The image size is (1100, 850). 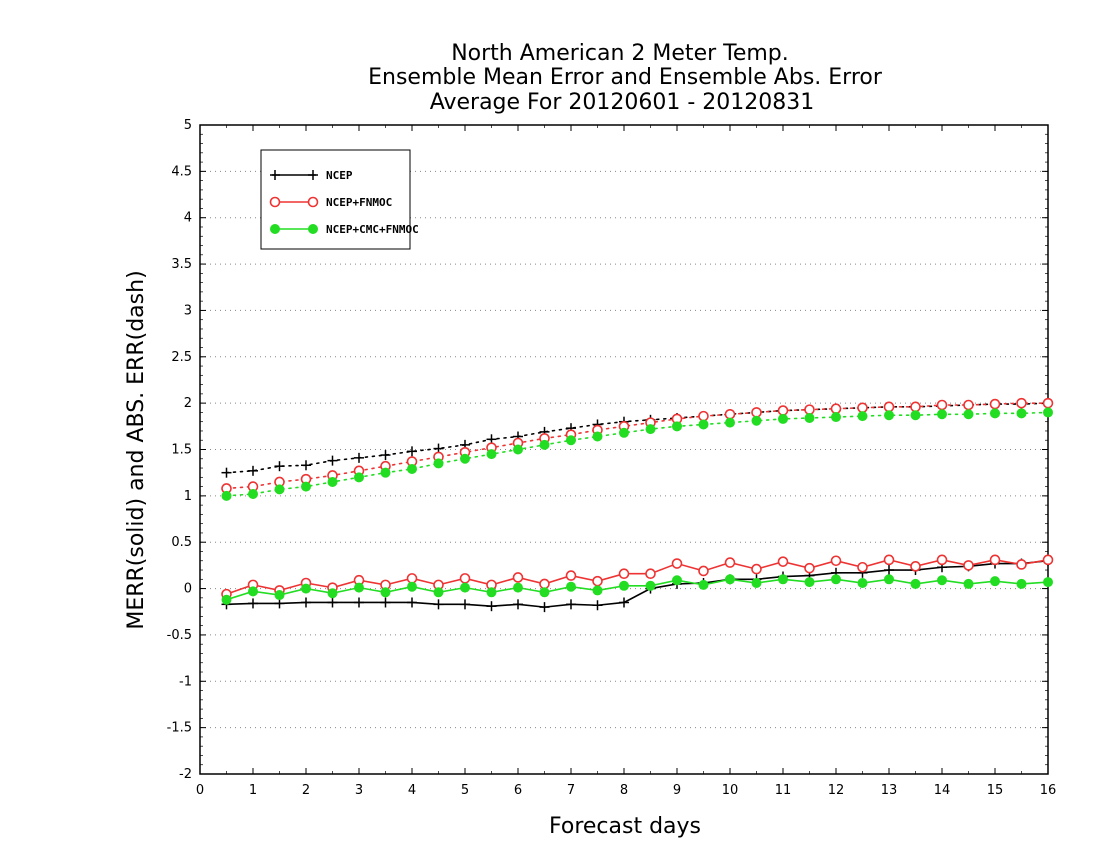 What do you see at coordinates (185, 681) in the screenshot?
I see `y-tick-label: -1` at bounding box center [185, 681].